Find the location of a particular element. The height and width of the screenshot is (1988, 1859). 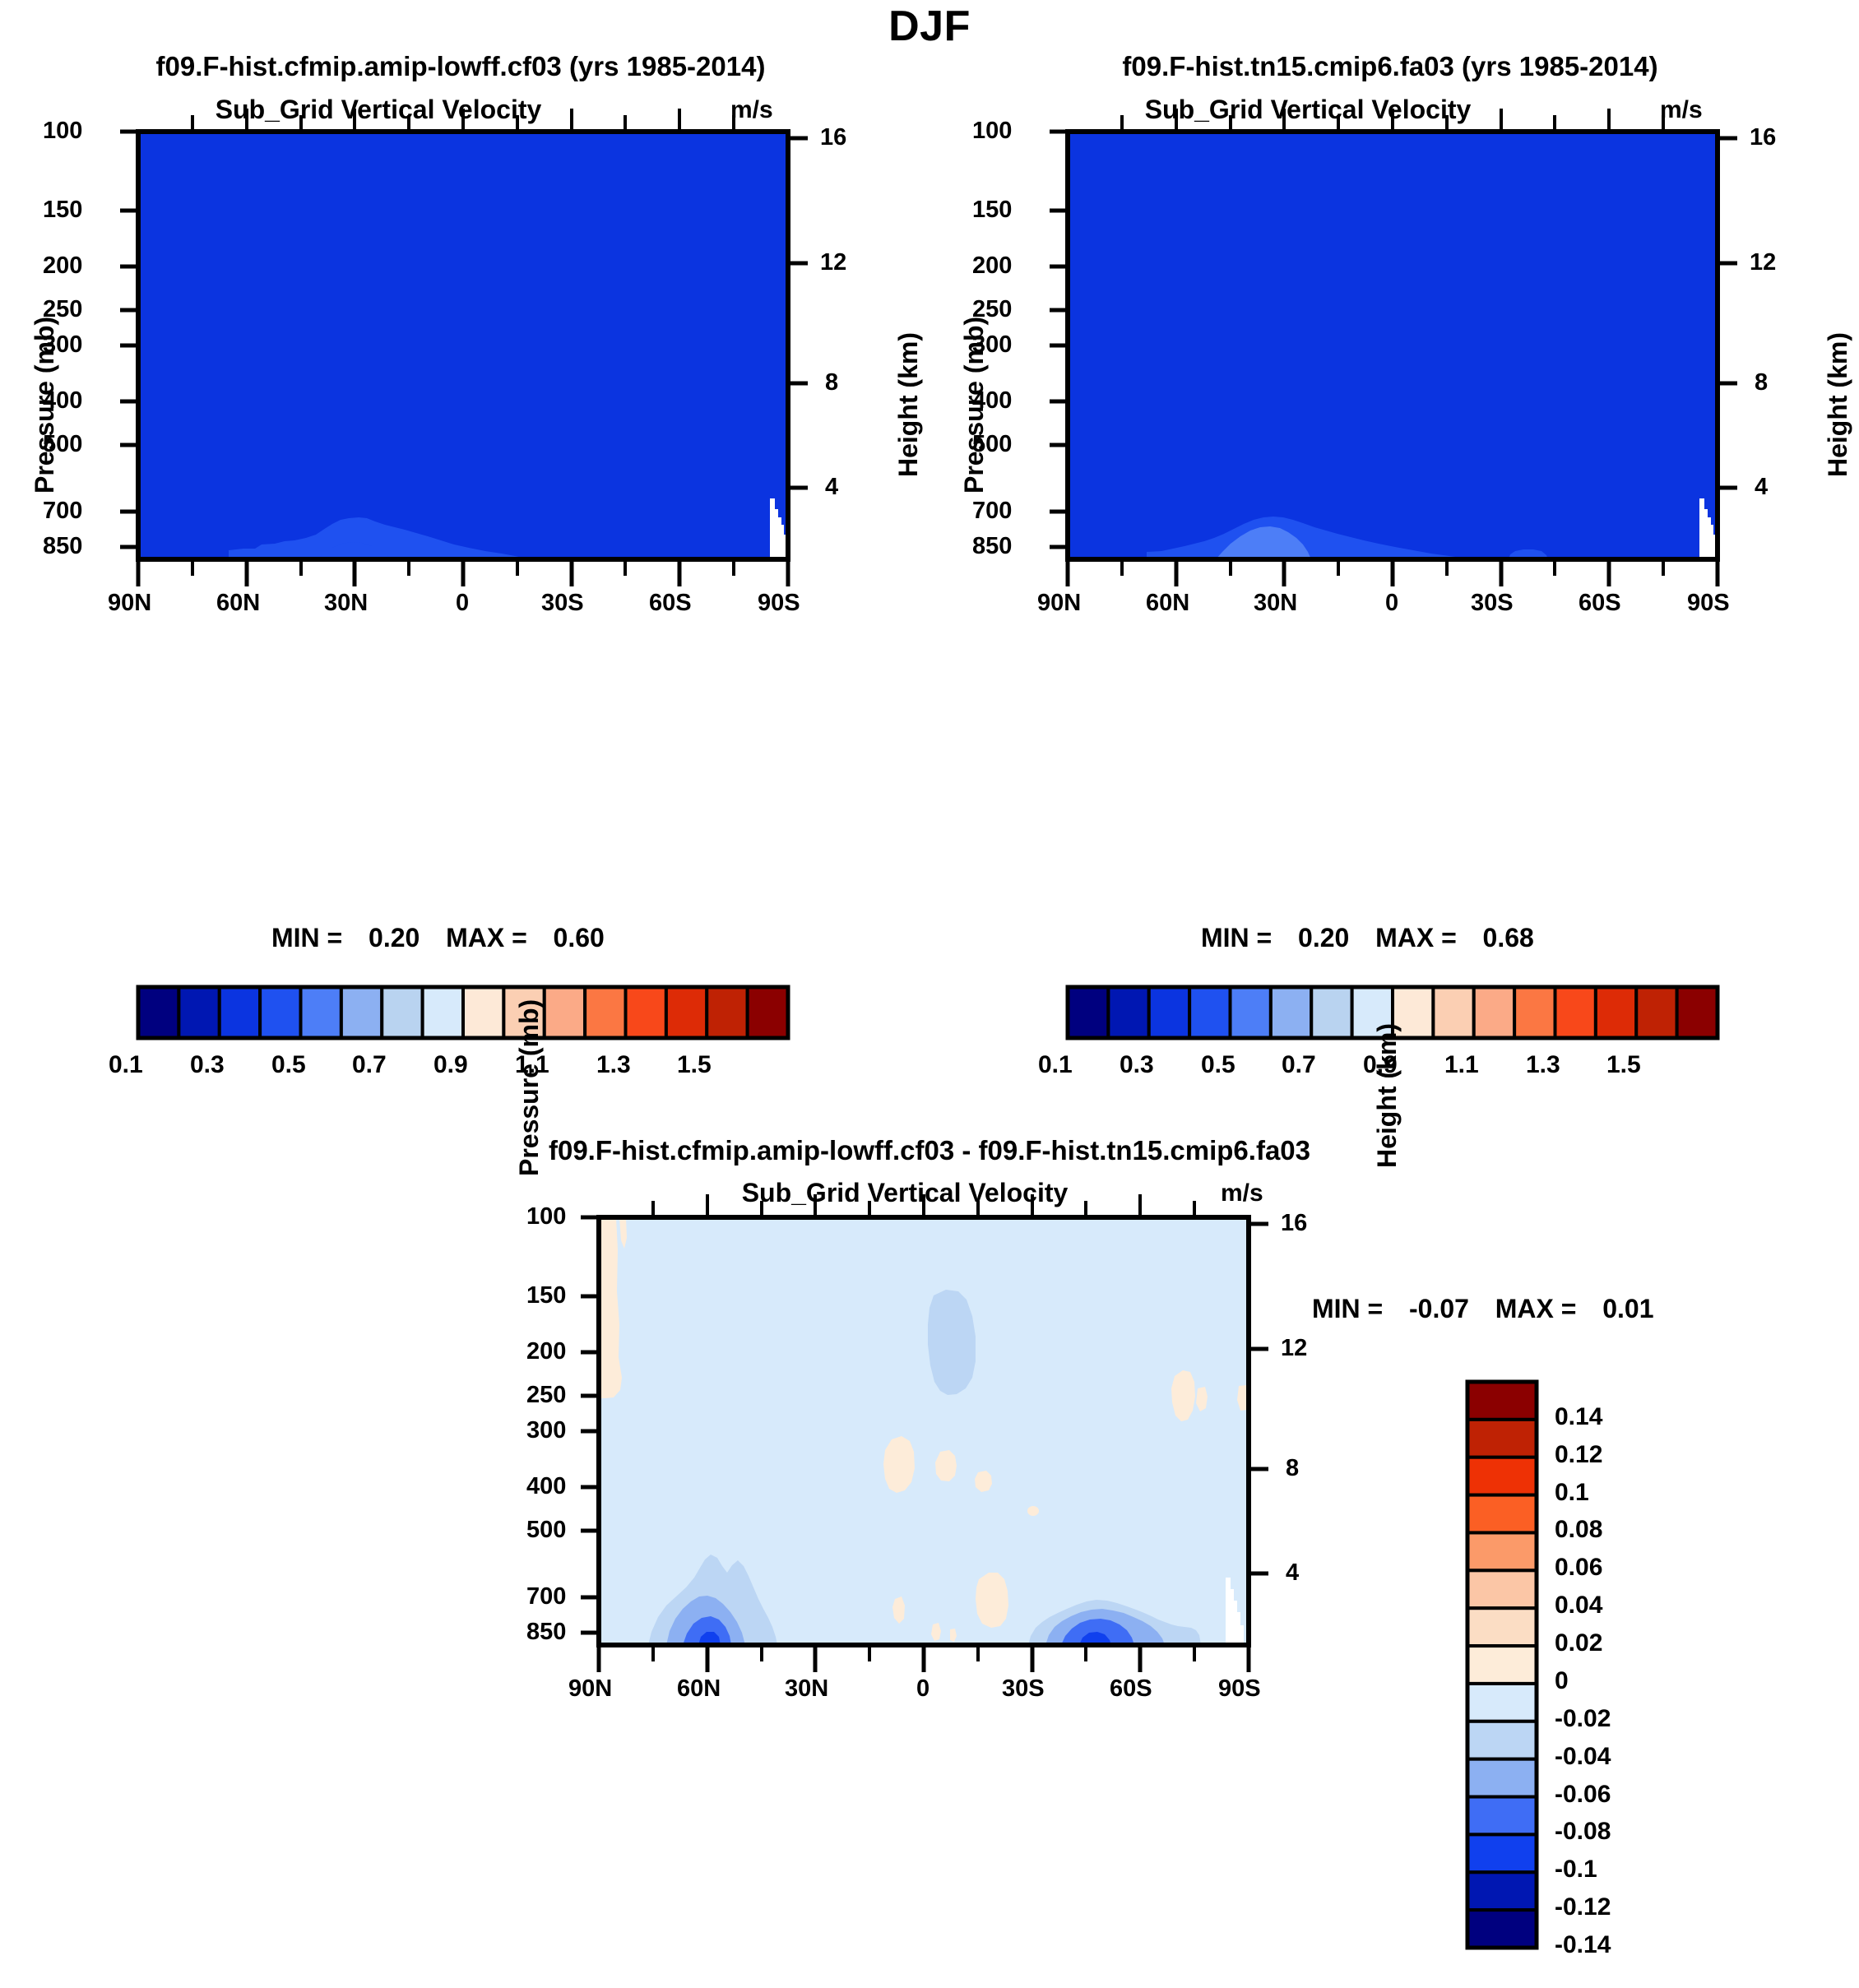

diff-ytick-850: 850 is located at coordinates (546, 1632).